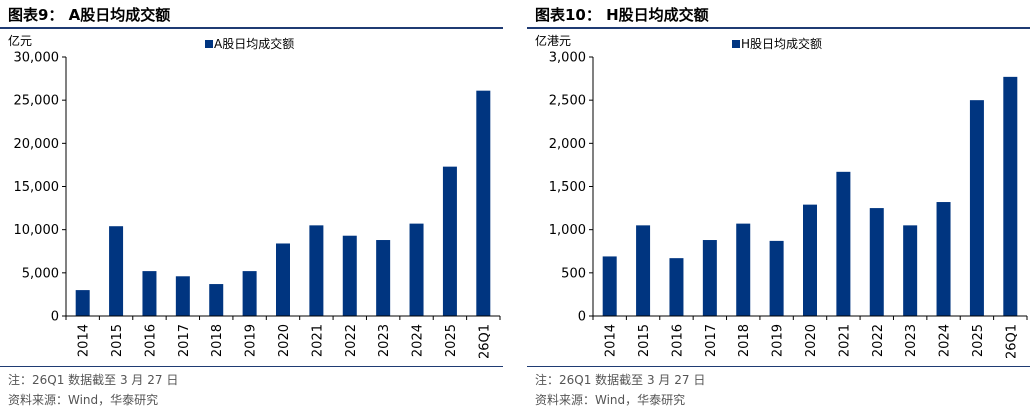 The image size is (1030, 412). I want to click on y-tick-label: 1,000, so click(567, 230).